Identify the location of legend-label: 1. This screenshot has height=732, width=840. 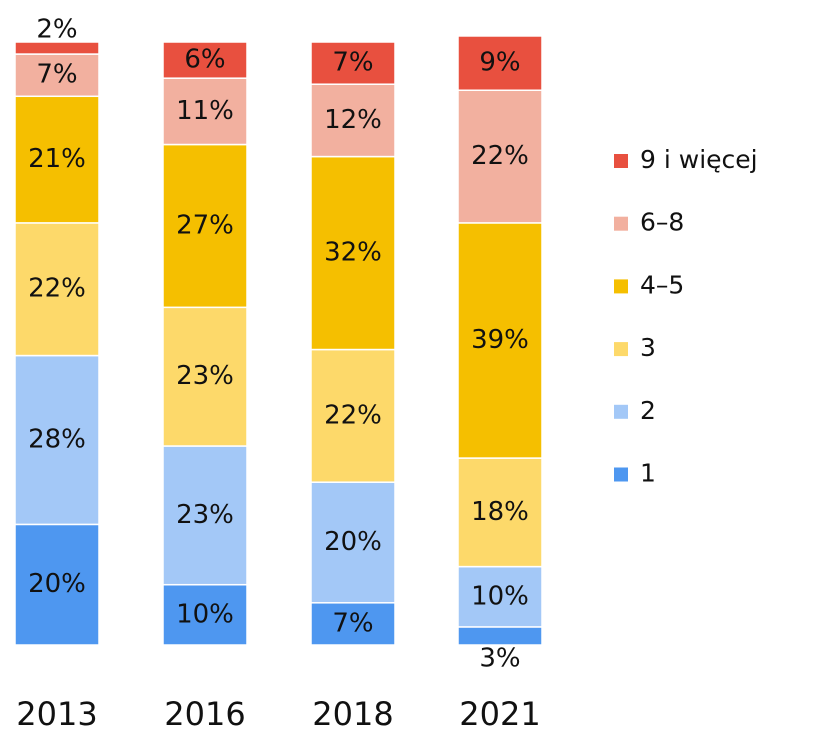
(648, 473).